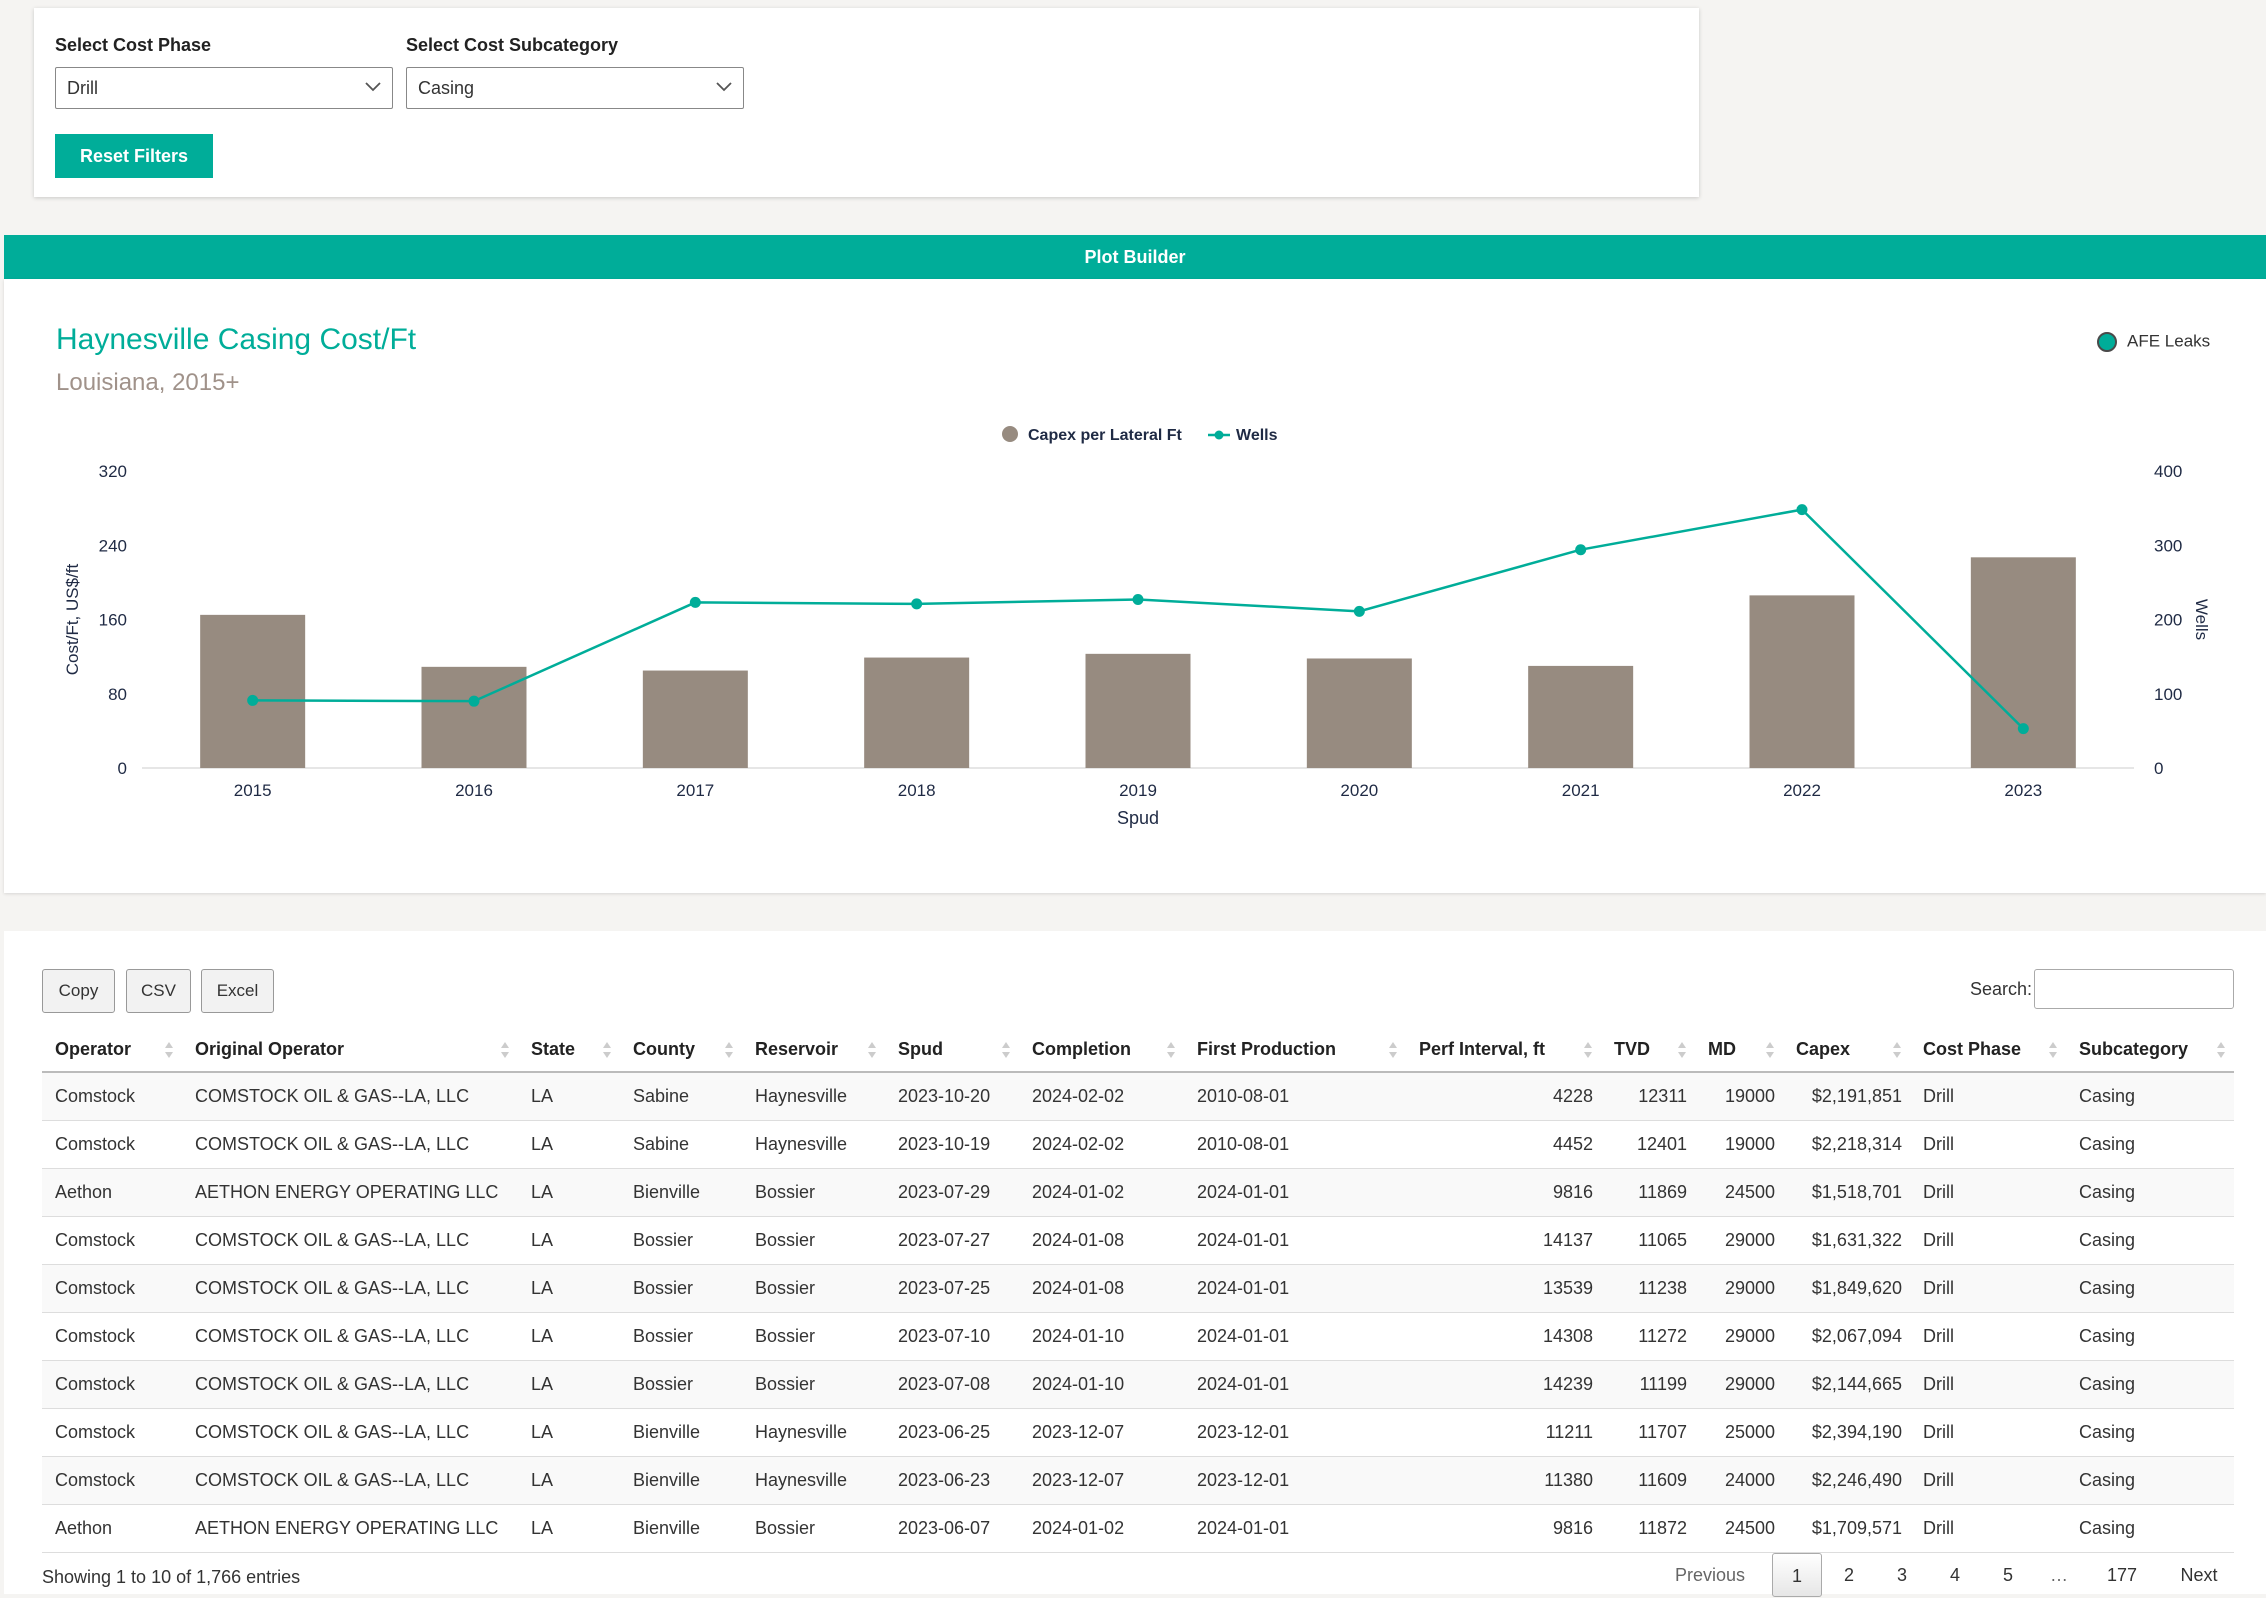 This screenshot has width=2266, height=1598. Describe the element at coordinates (1739, 1528) in the screenshot. I see `table-cell: 24500` at that location.